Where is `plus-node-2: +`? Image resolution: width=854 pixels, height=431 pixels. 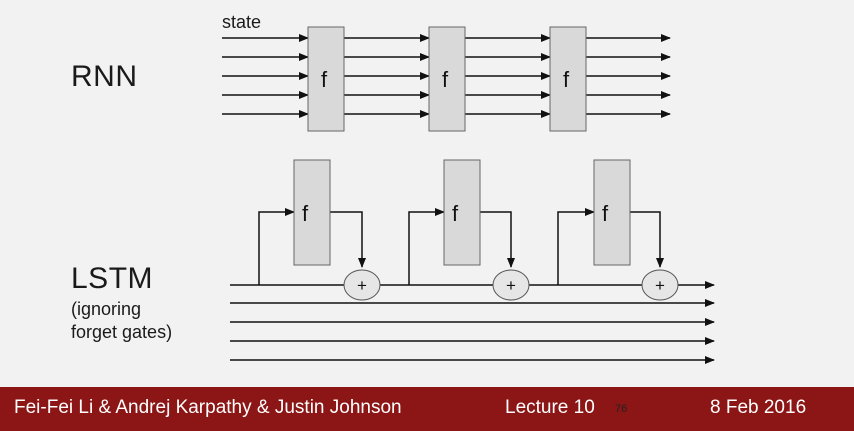 plus-node-2: + is located at coordinates (511, 285).